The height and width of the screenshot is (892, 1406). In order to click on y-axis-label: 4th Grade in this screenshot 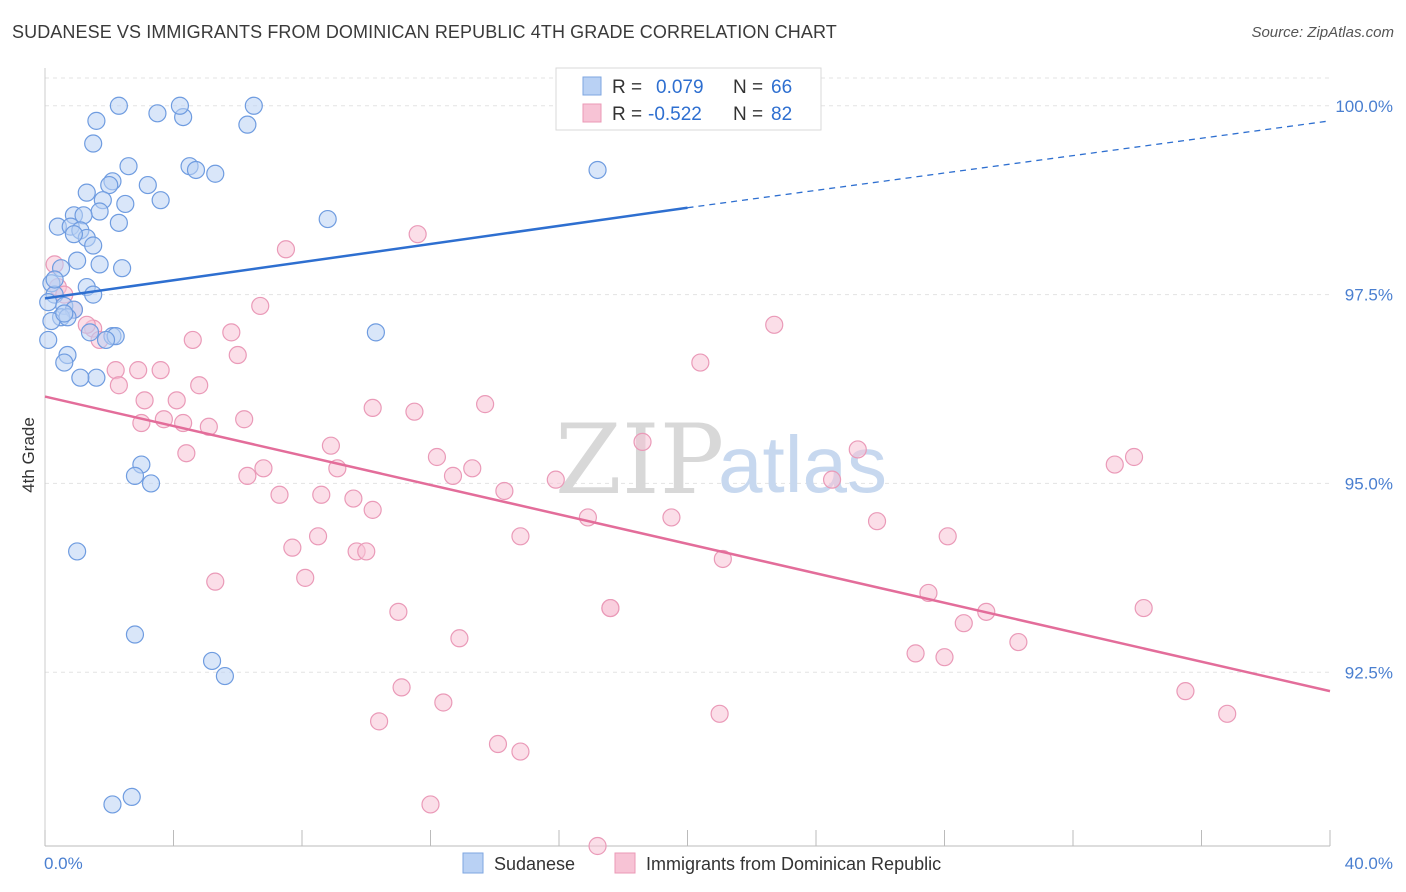, I will do `click(28, 455)`.